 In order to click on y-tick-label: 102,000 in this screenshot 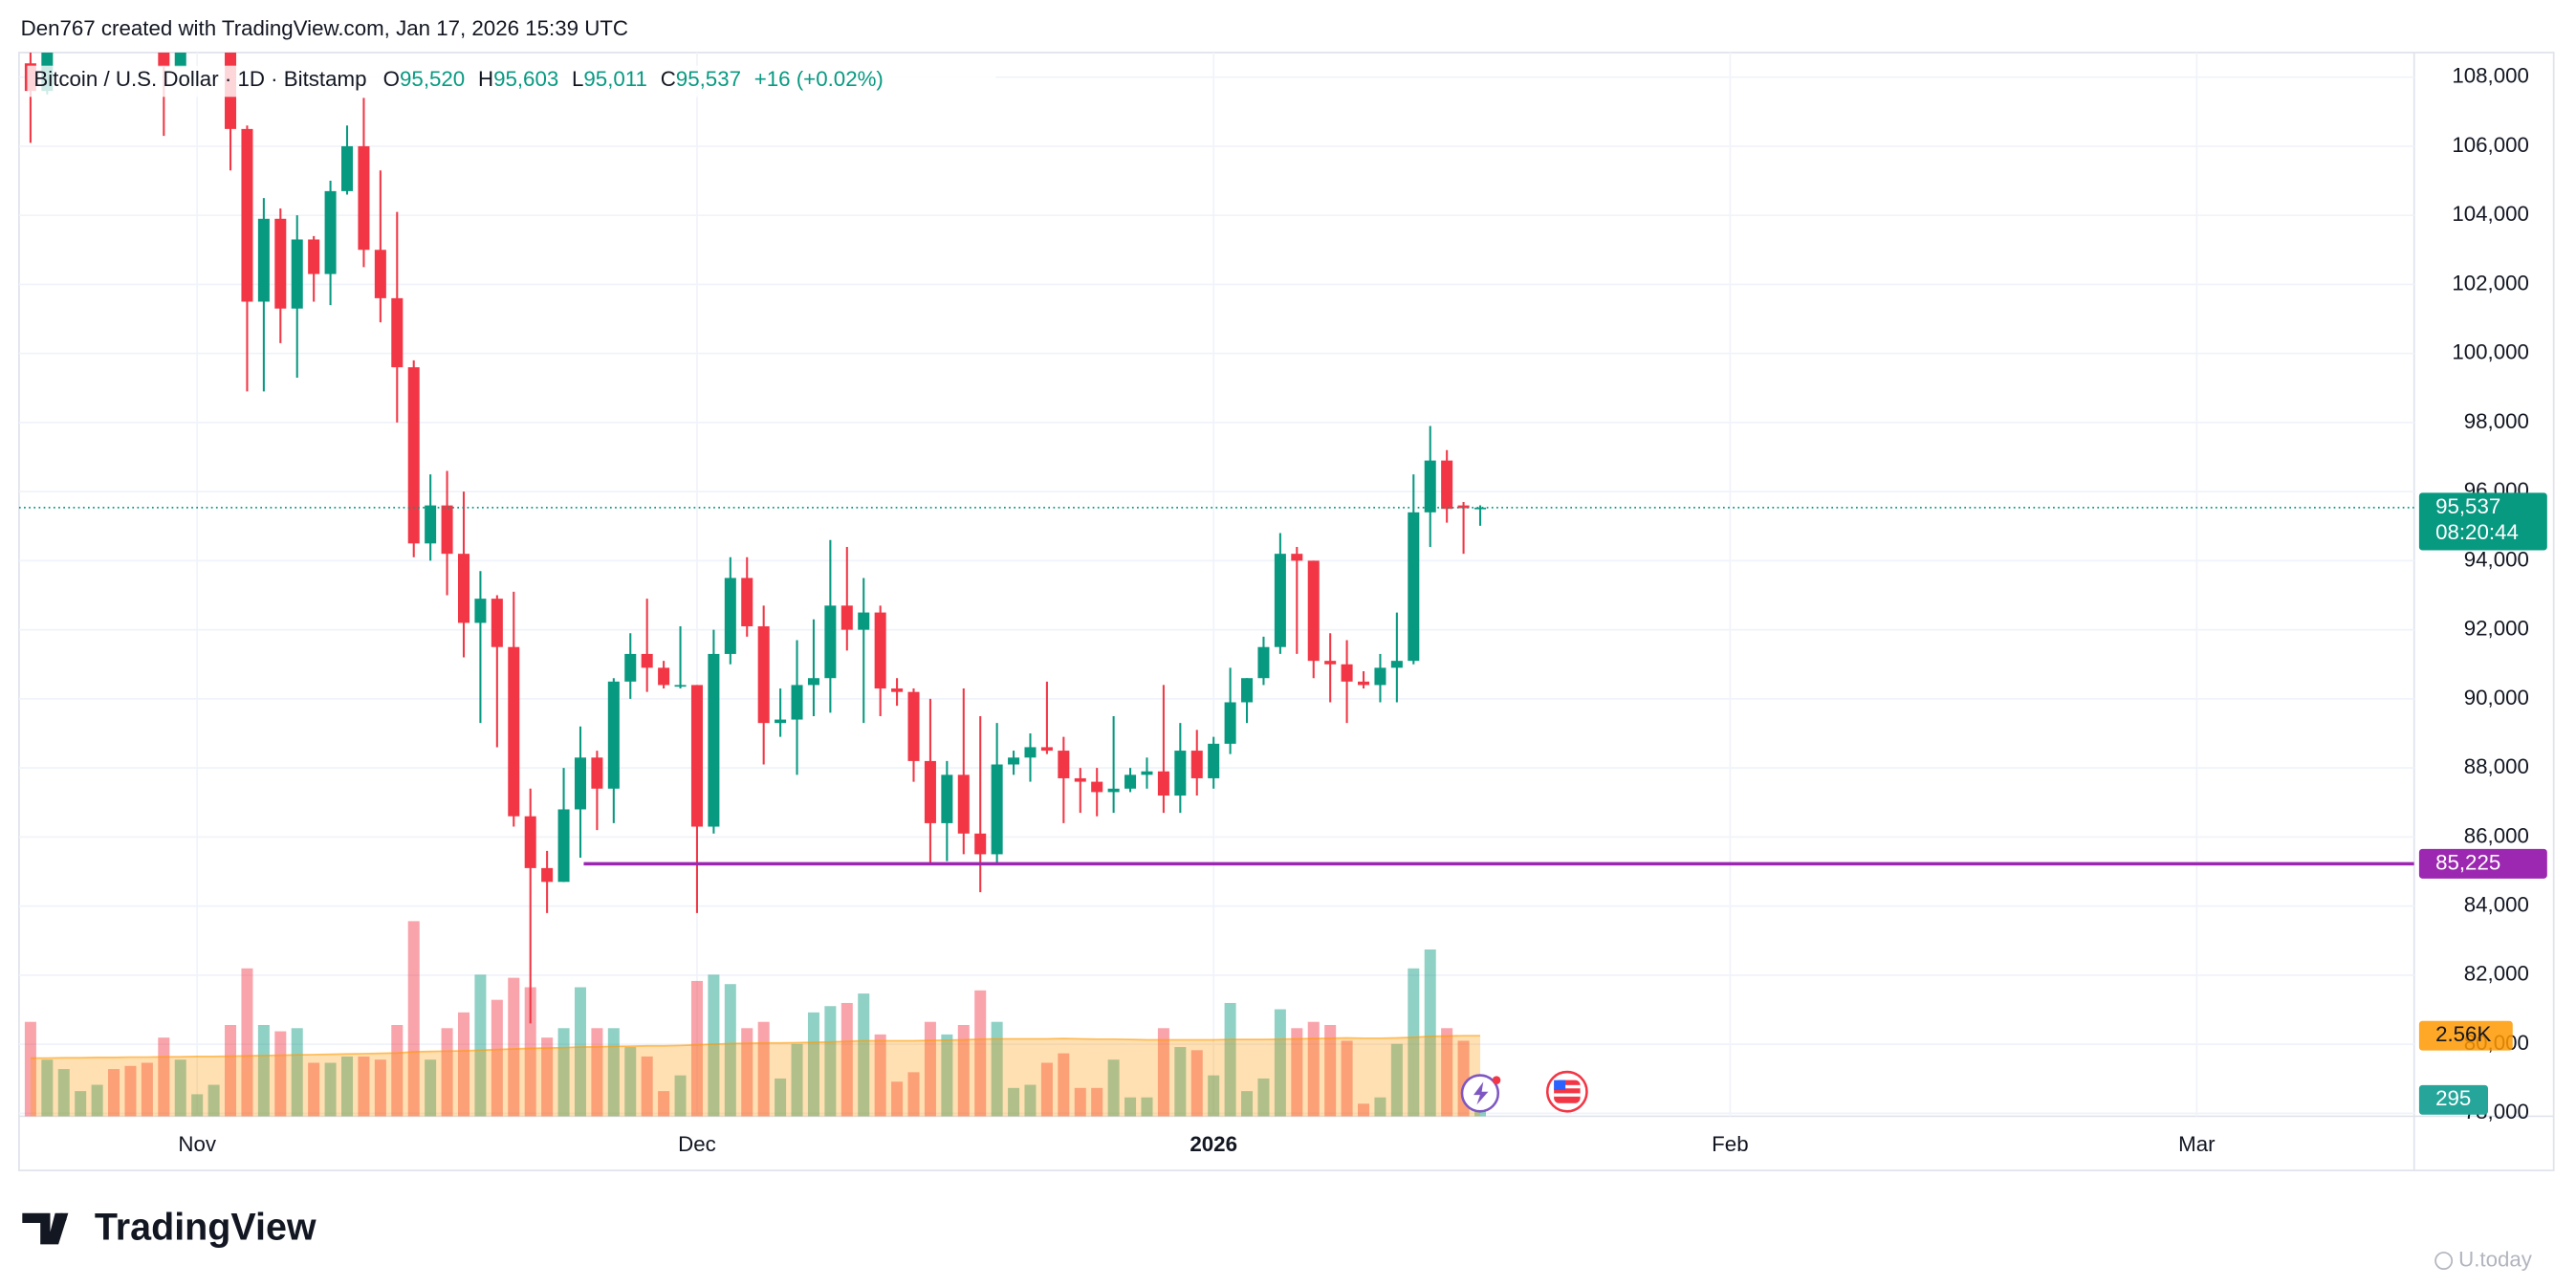, I will do `click(2490, 282)`.